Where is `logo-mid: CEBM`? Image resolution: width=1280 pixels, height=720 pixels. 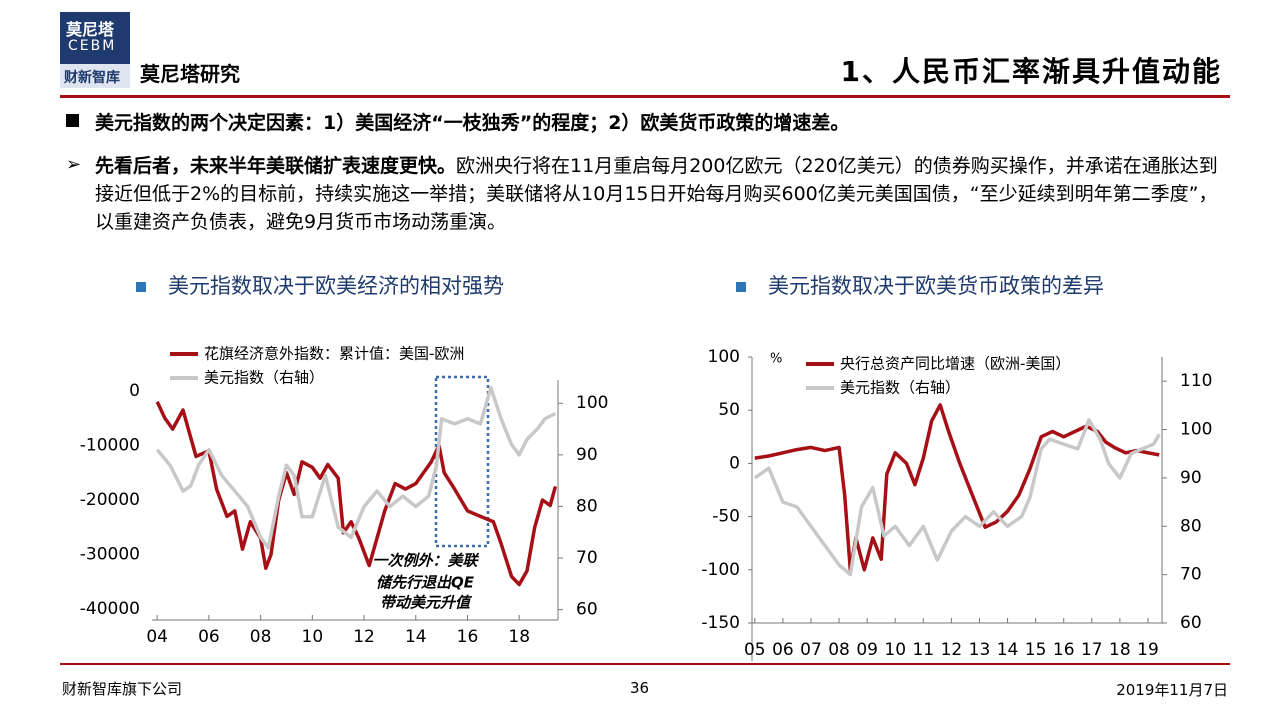 logo-mid: CEBM is located at coordinates (92, 46).